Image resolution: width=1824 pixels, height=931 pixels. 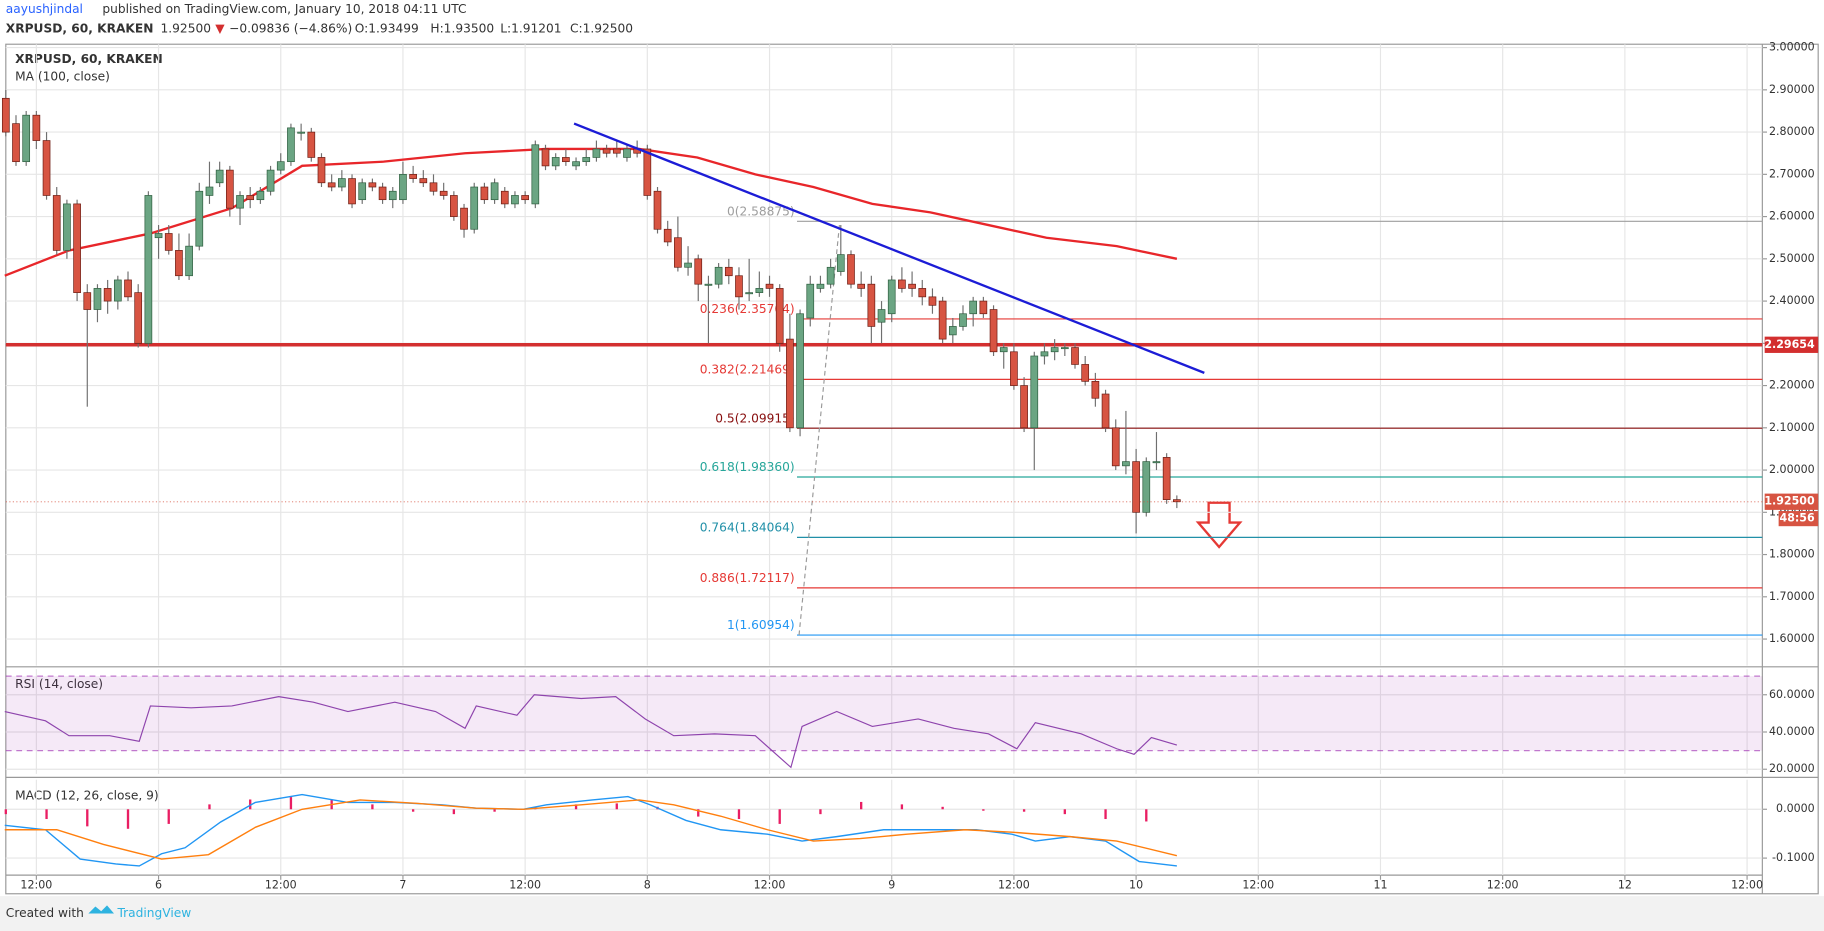 I want to click on y-tick-label: 3.00000, so click(x=1792, y=47).